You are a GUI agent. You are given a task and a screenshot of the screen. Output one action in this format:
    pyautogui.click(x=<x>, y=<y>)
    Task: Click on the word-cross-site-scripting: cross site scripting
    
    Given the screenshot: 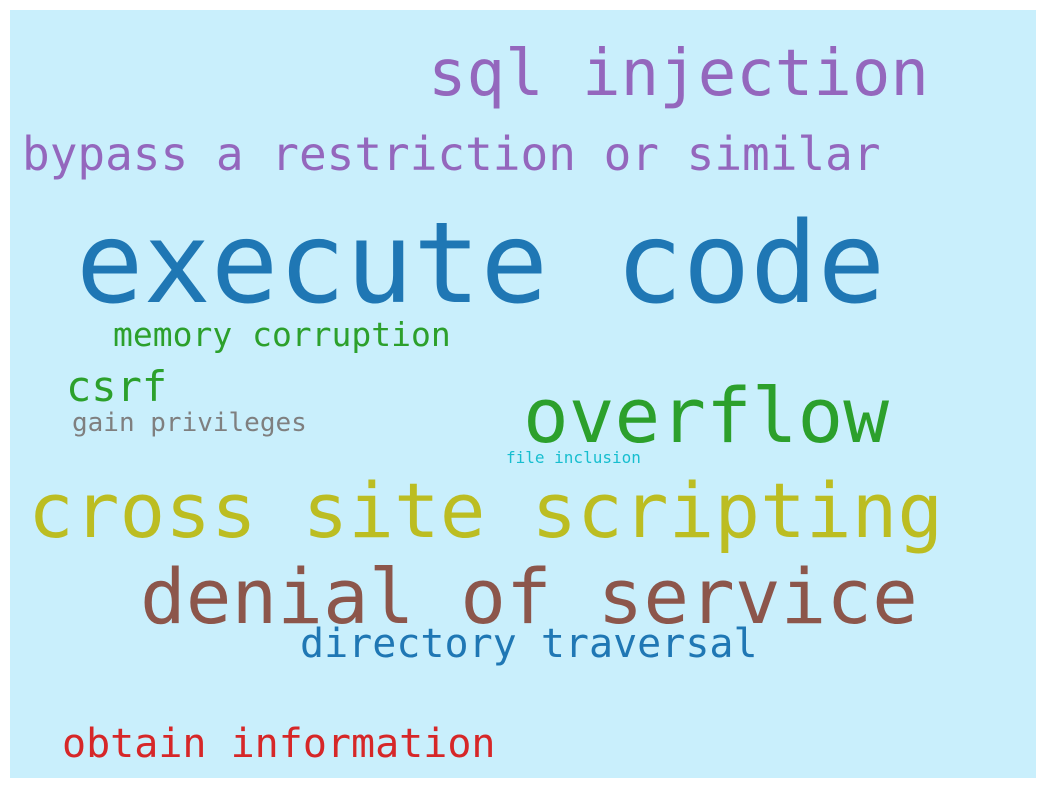 What is the action you would take?
    pyautogui.click(x=486, y=510)
    